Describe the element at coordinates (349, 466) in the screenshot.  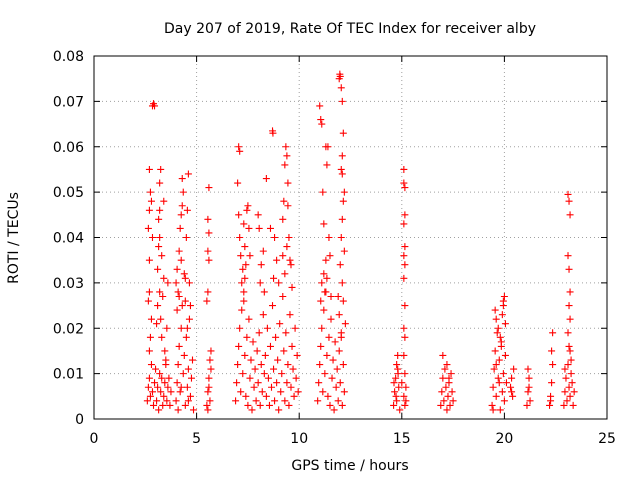
I see `x-axis-label: GPS time / hours` at that location.